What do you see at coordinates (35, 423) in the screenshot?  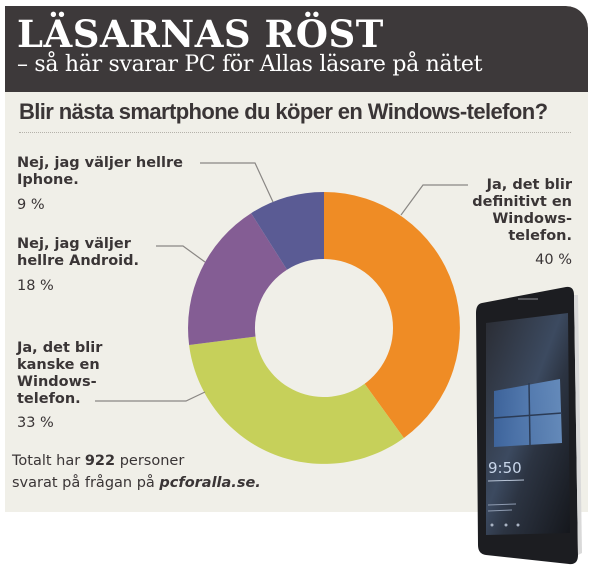 I see `pct-kanske: 33 %` at bounding box center [35, 423].